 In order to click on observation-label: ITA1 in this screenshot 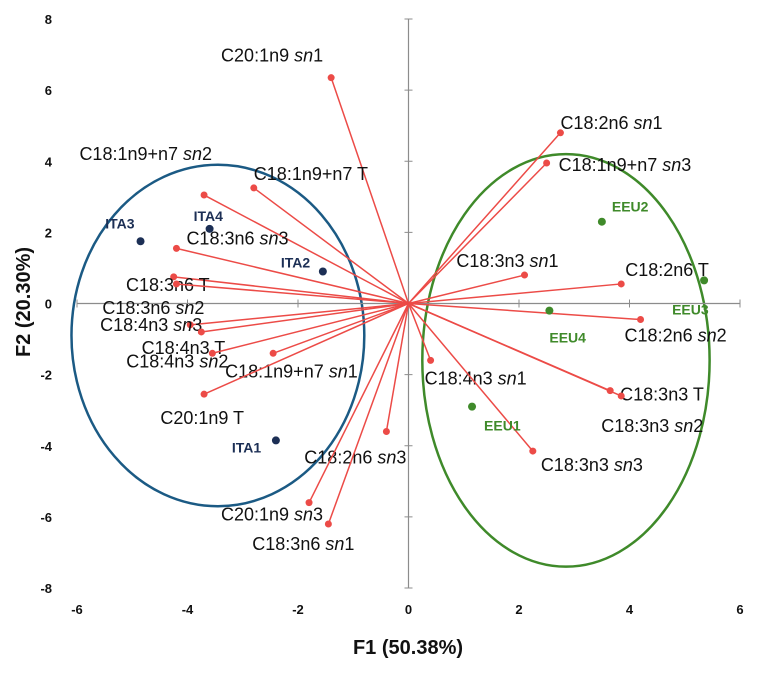, I will do `click(247, 447)`.